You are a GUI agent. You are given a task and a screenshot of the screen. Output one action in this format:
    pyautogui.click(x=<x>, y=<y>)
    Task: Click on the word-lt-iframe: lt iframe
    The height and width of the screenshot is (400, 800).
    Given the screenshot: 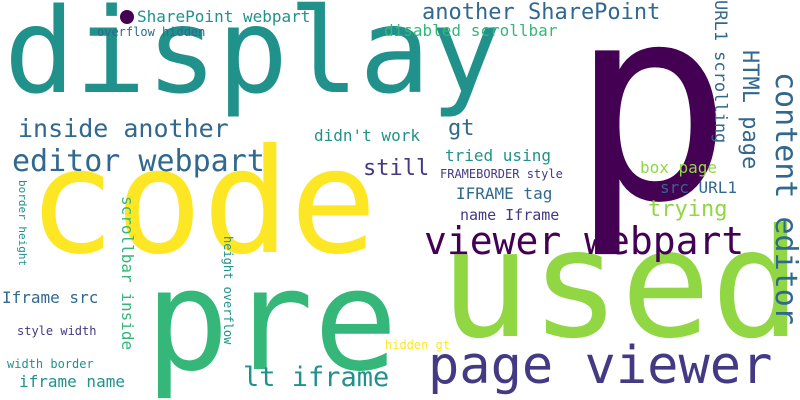 What is the action you would take?
    pyautogui.click(x=316, y=377)
    